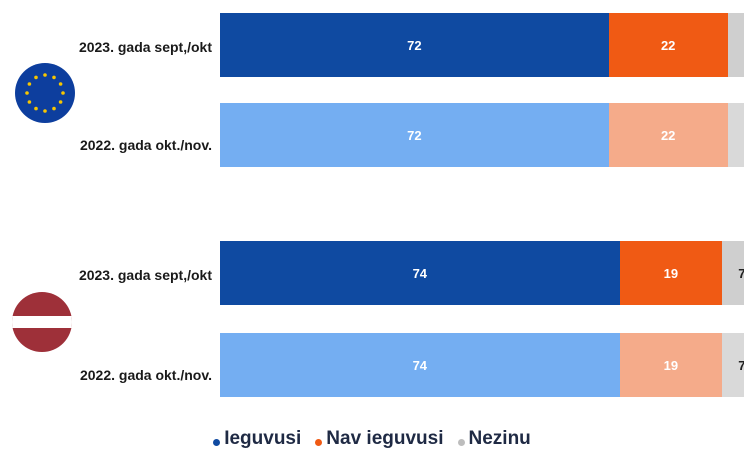 Image resolution: width=744 pixels, height=458 pixels. What do you see at coordinates (217, 442) in the screenshot?
I see `legend-dot-ieguvusi` at bounding box center [217, 442].